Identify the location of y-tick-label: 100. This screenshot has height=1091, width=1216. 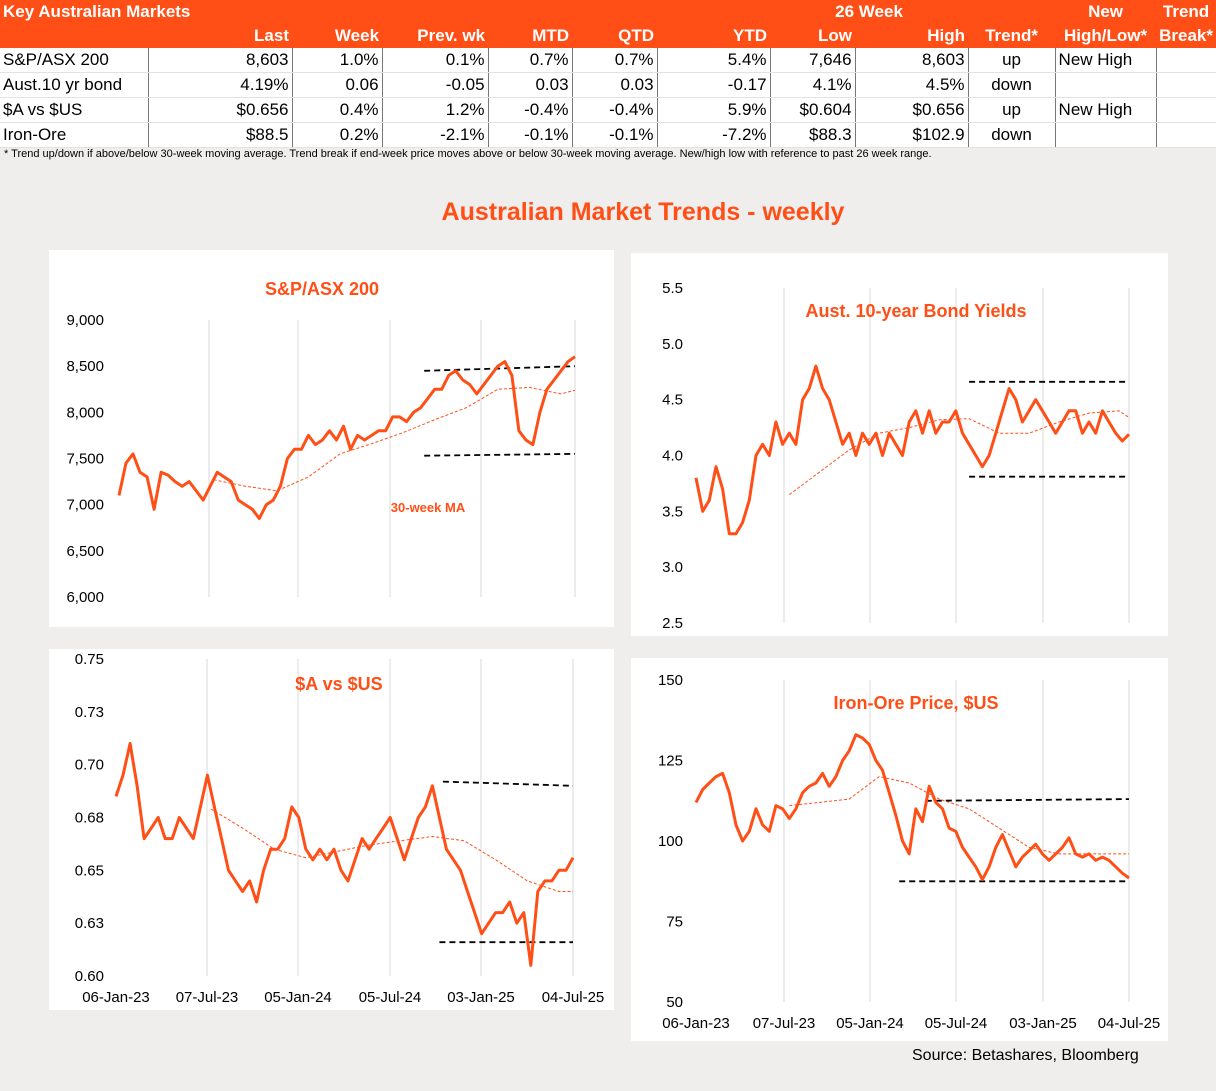
(670, 841).